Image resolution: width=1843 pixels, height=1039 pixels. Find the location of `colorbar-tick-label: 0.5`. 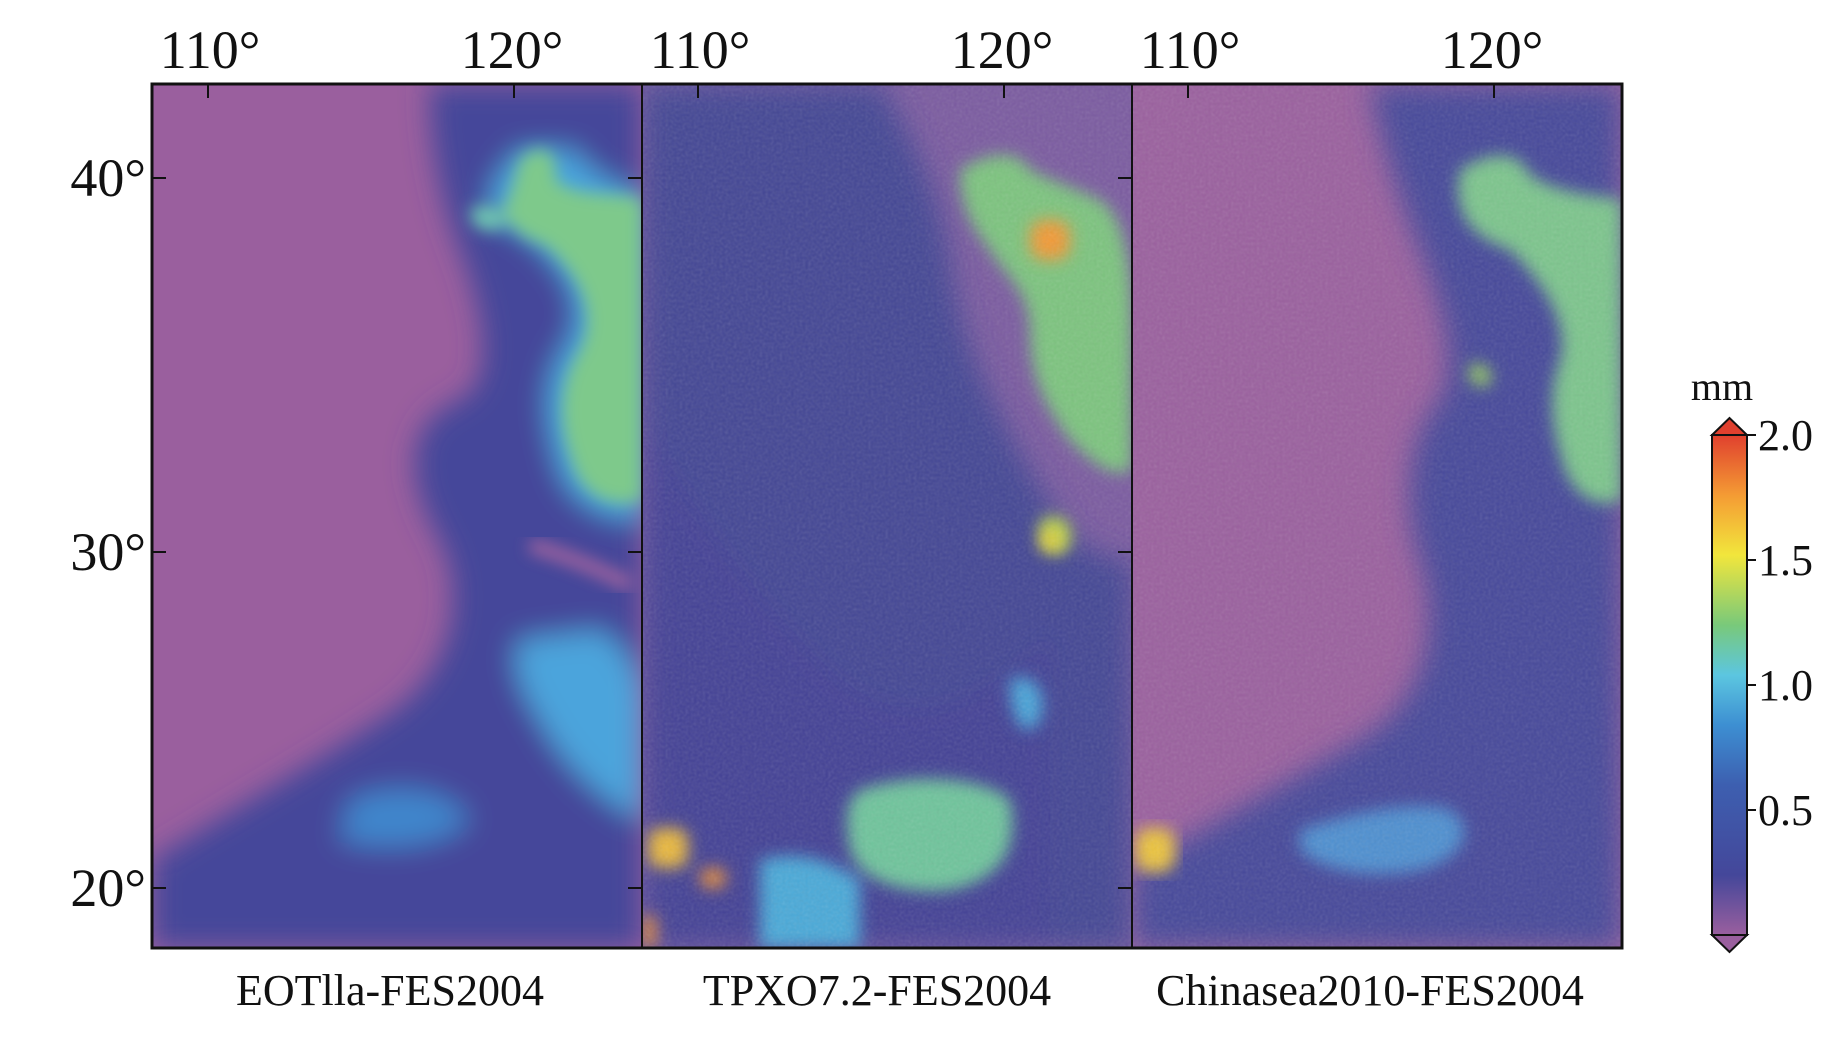

colorbar-tick-label: 0.5 is located at coordinates (1785, 810).